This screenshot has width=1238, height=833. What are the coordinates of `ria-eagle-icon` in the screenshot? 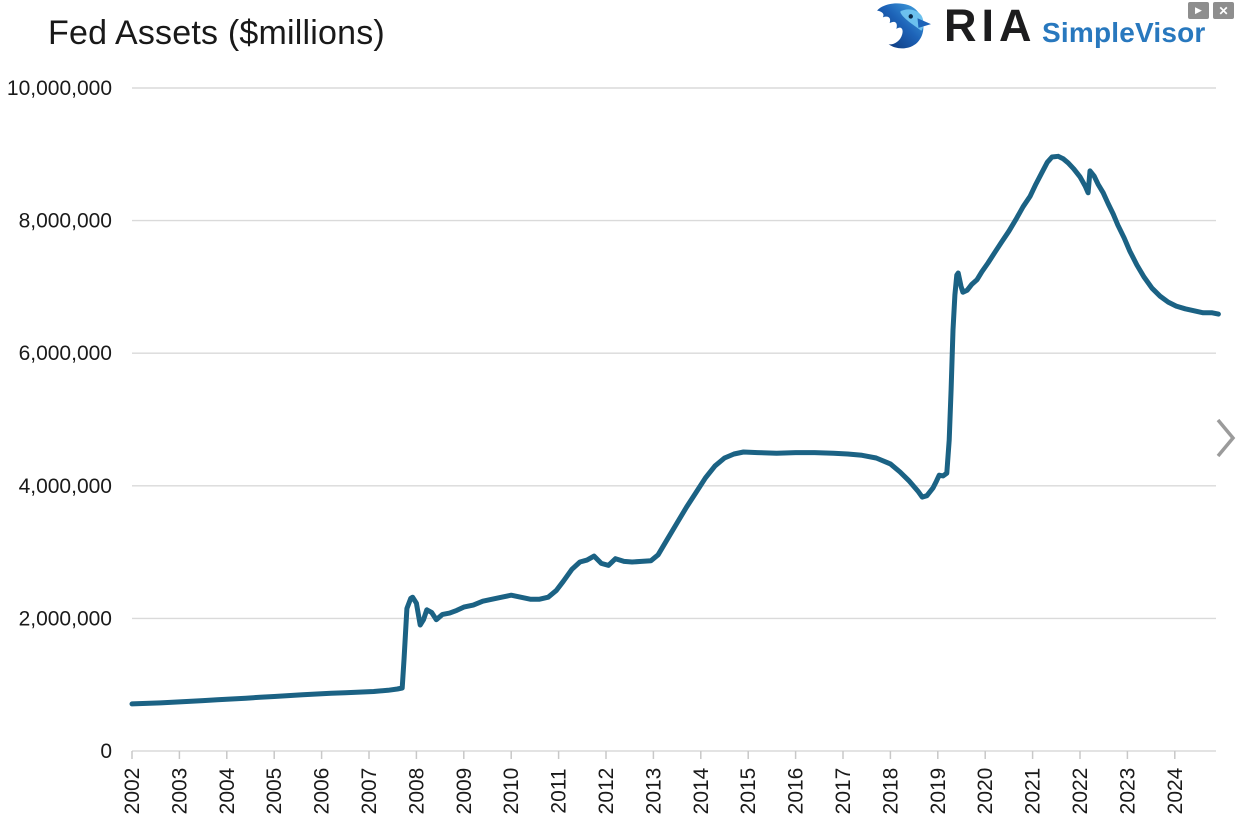 It's located at (904, 26).